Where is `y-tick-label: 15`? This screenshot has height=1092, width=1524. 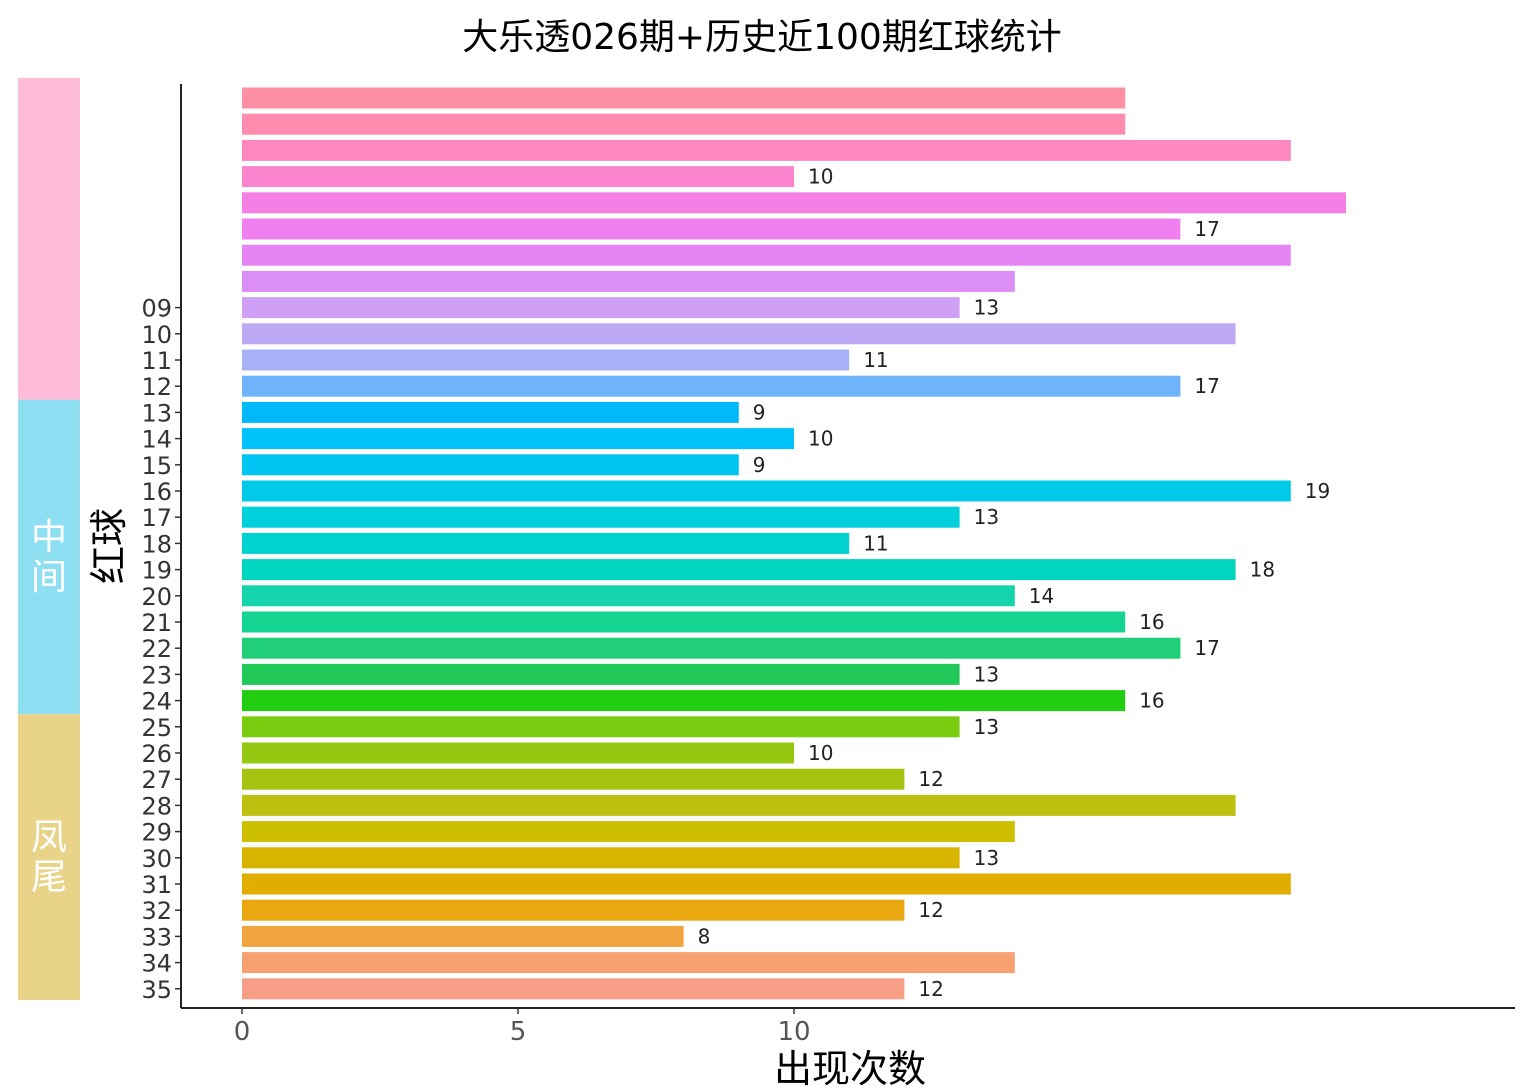 y-tick-label: 15 is located at coordinates (156, 466).